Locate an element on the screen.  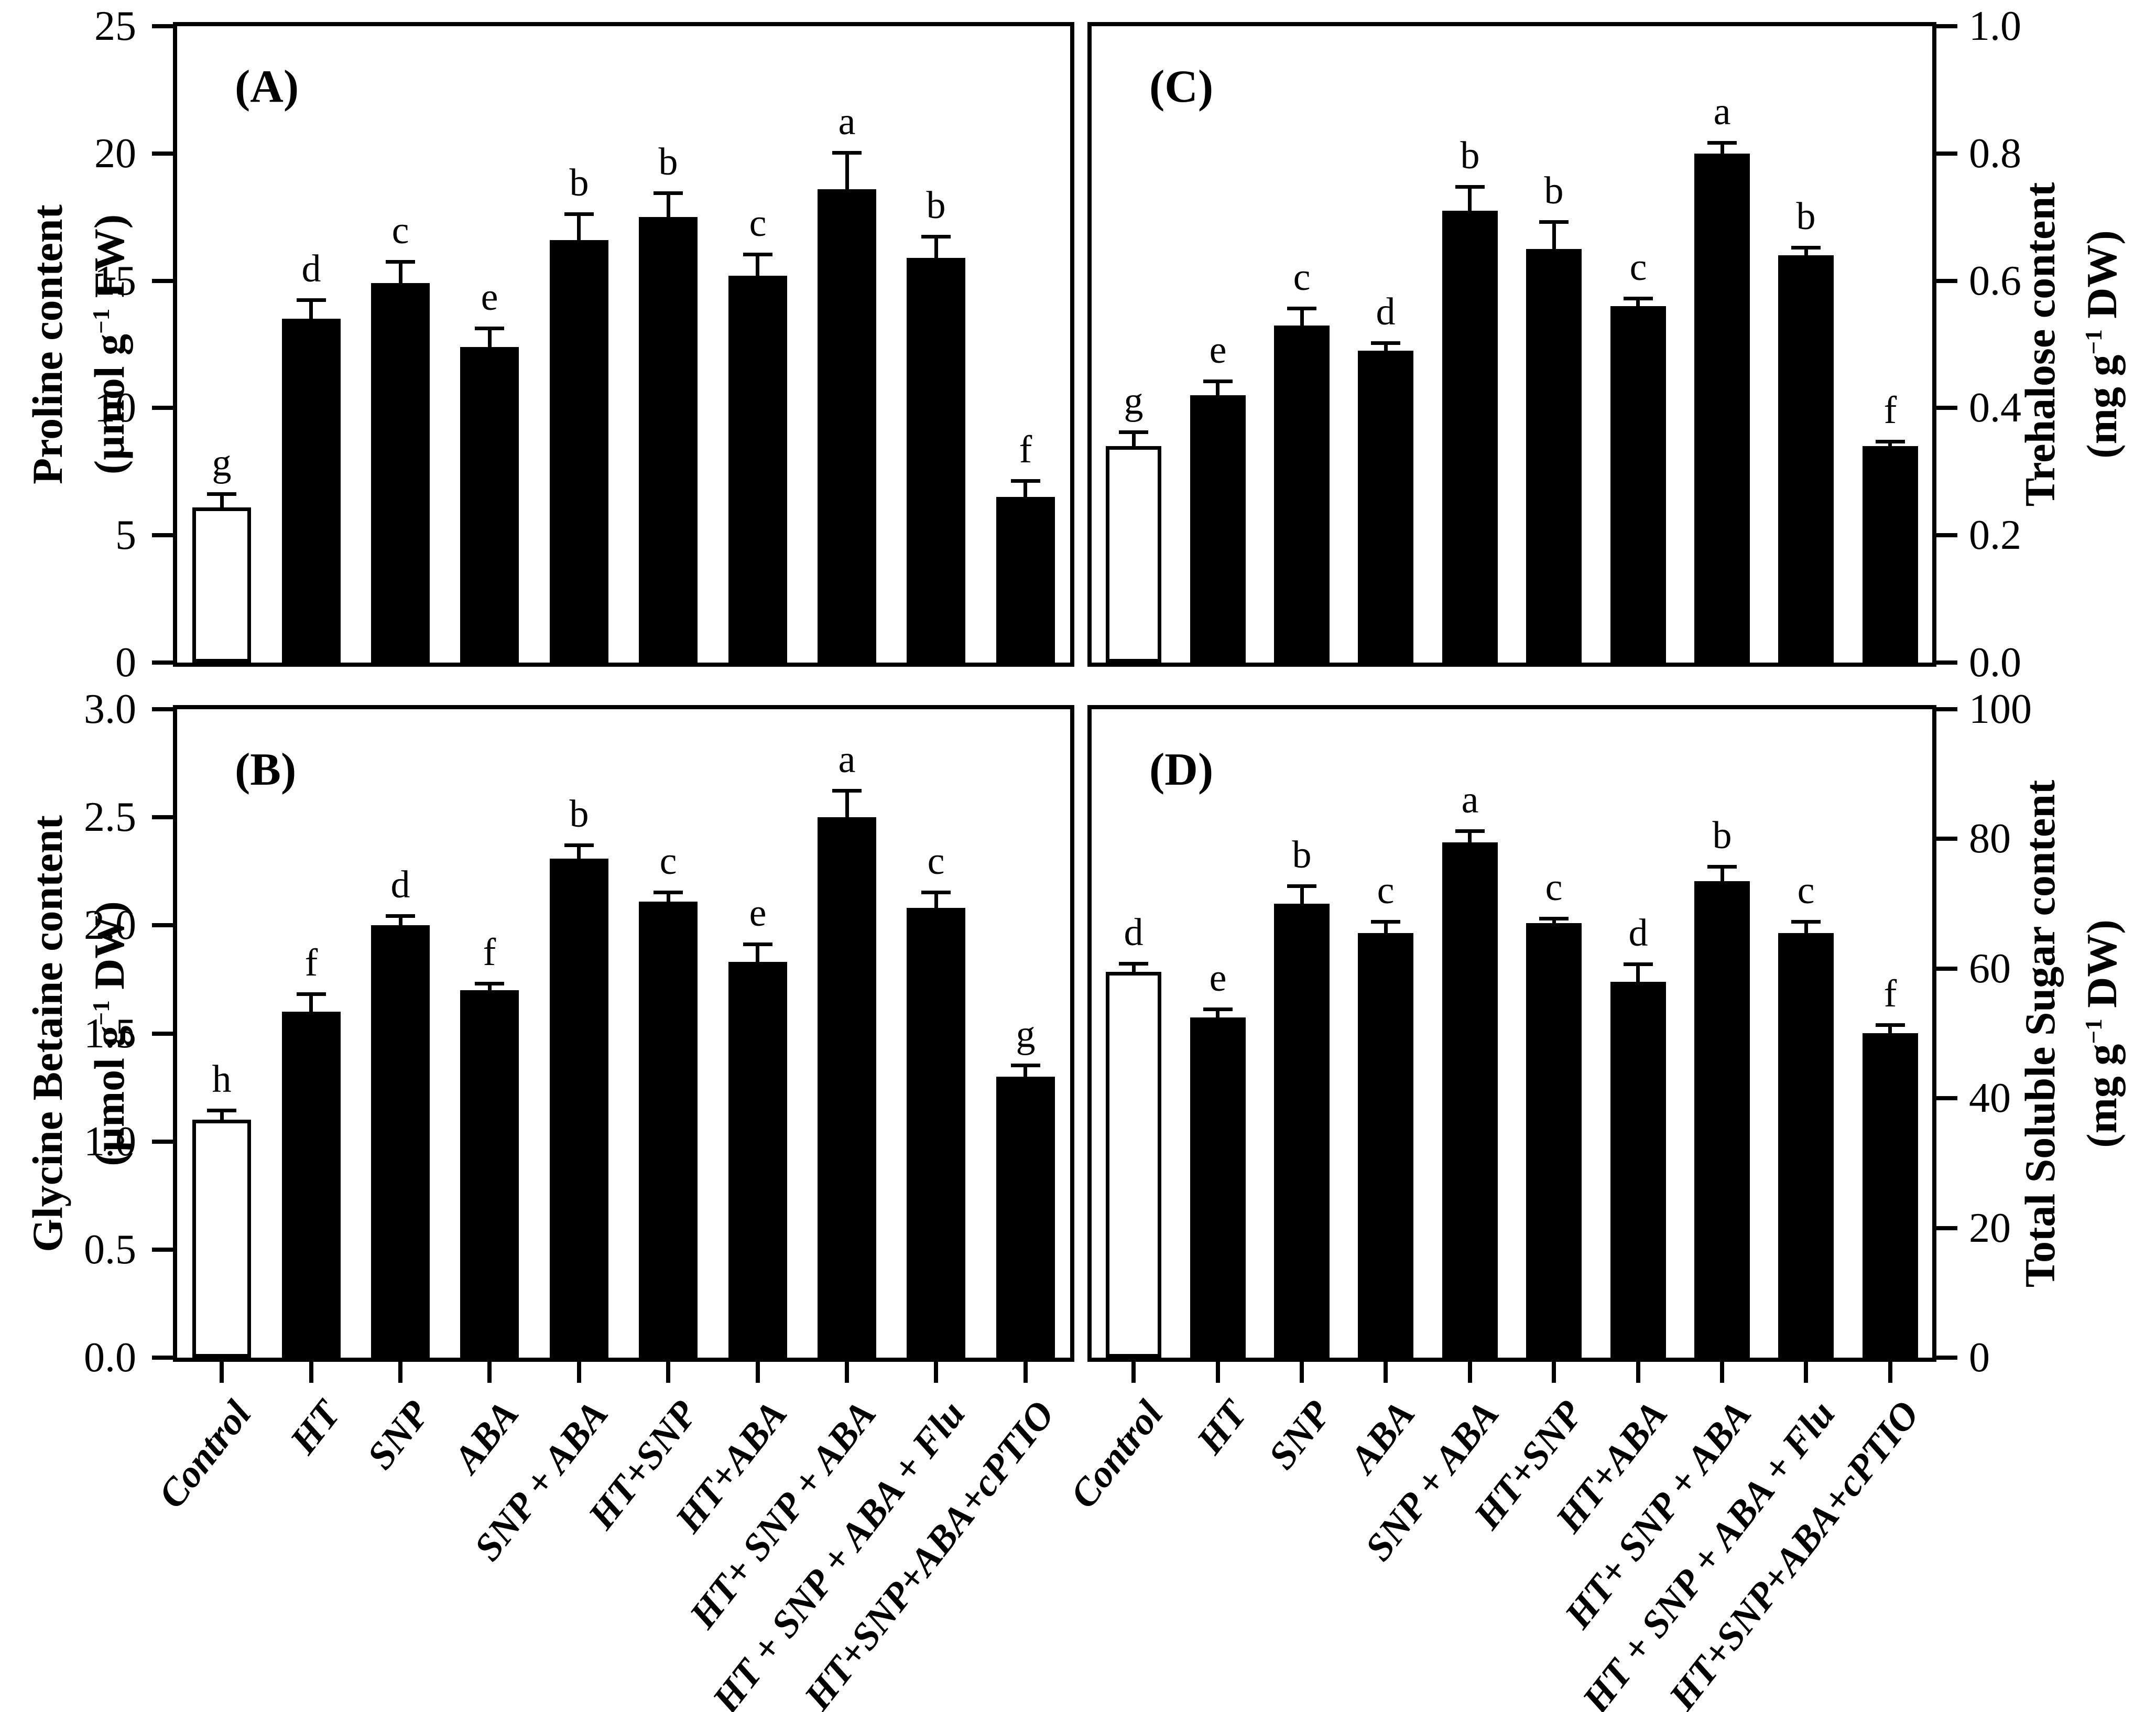
bar-B-SNP is located at coordinates (400, 1141).